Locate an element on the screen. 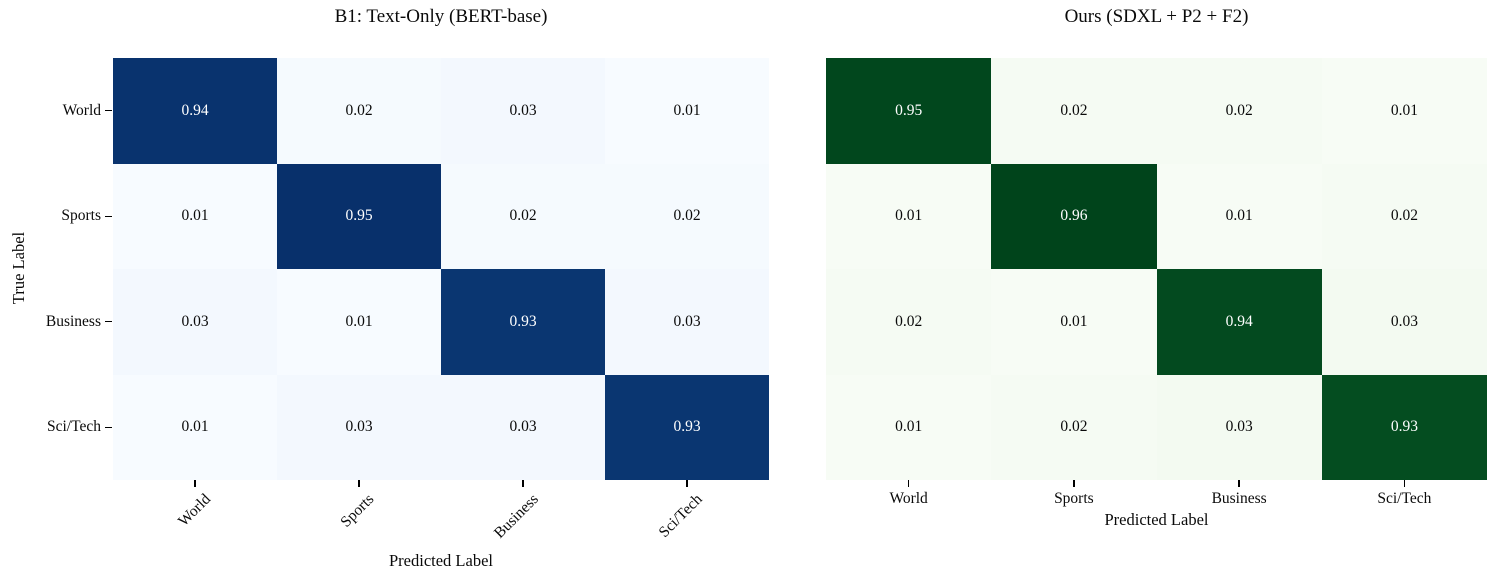 The image size is (1494, 587). heatmap-cell: 0.96 is located at coordinates (1074, 216).